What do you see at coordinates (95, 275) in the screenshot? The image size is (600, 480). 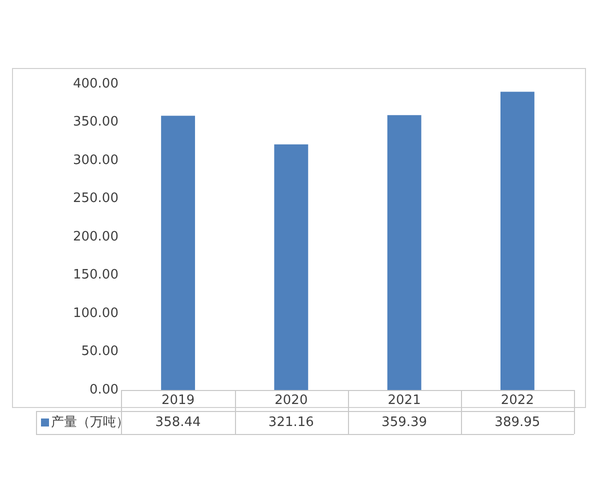 I see `y-tick-label: 150.00` at bounding box center [95, 275].